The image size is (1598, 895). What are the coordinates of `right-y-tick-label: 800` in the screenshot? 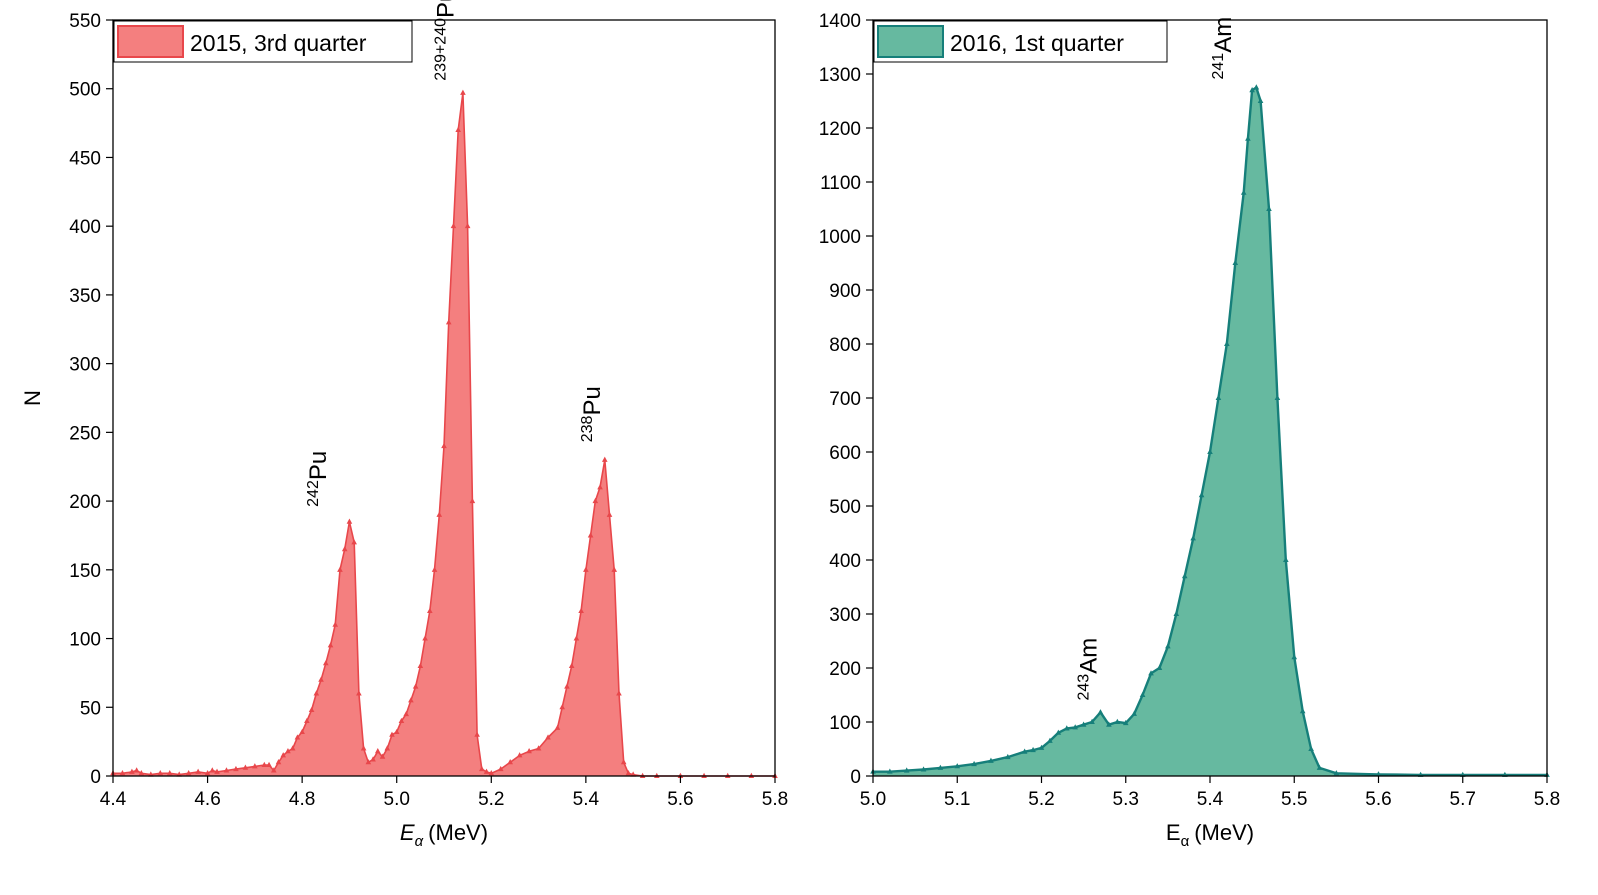 It's located at (845, 345).